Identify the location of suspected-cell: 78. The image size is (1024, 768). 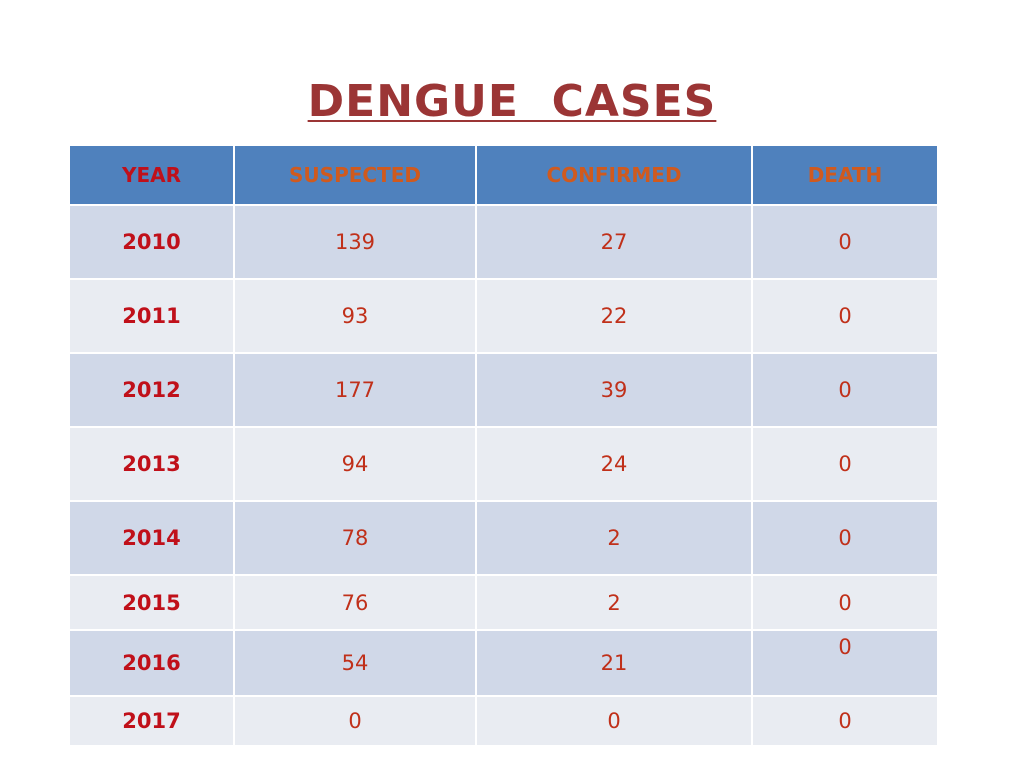
(355, 538).